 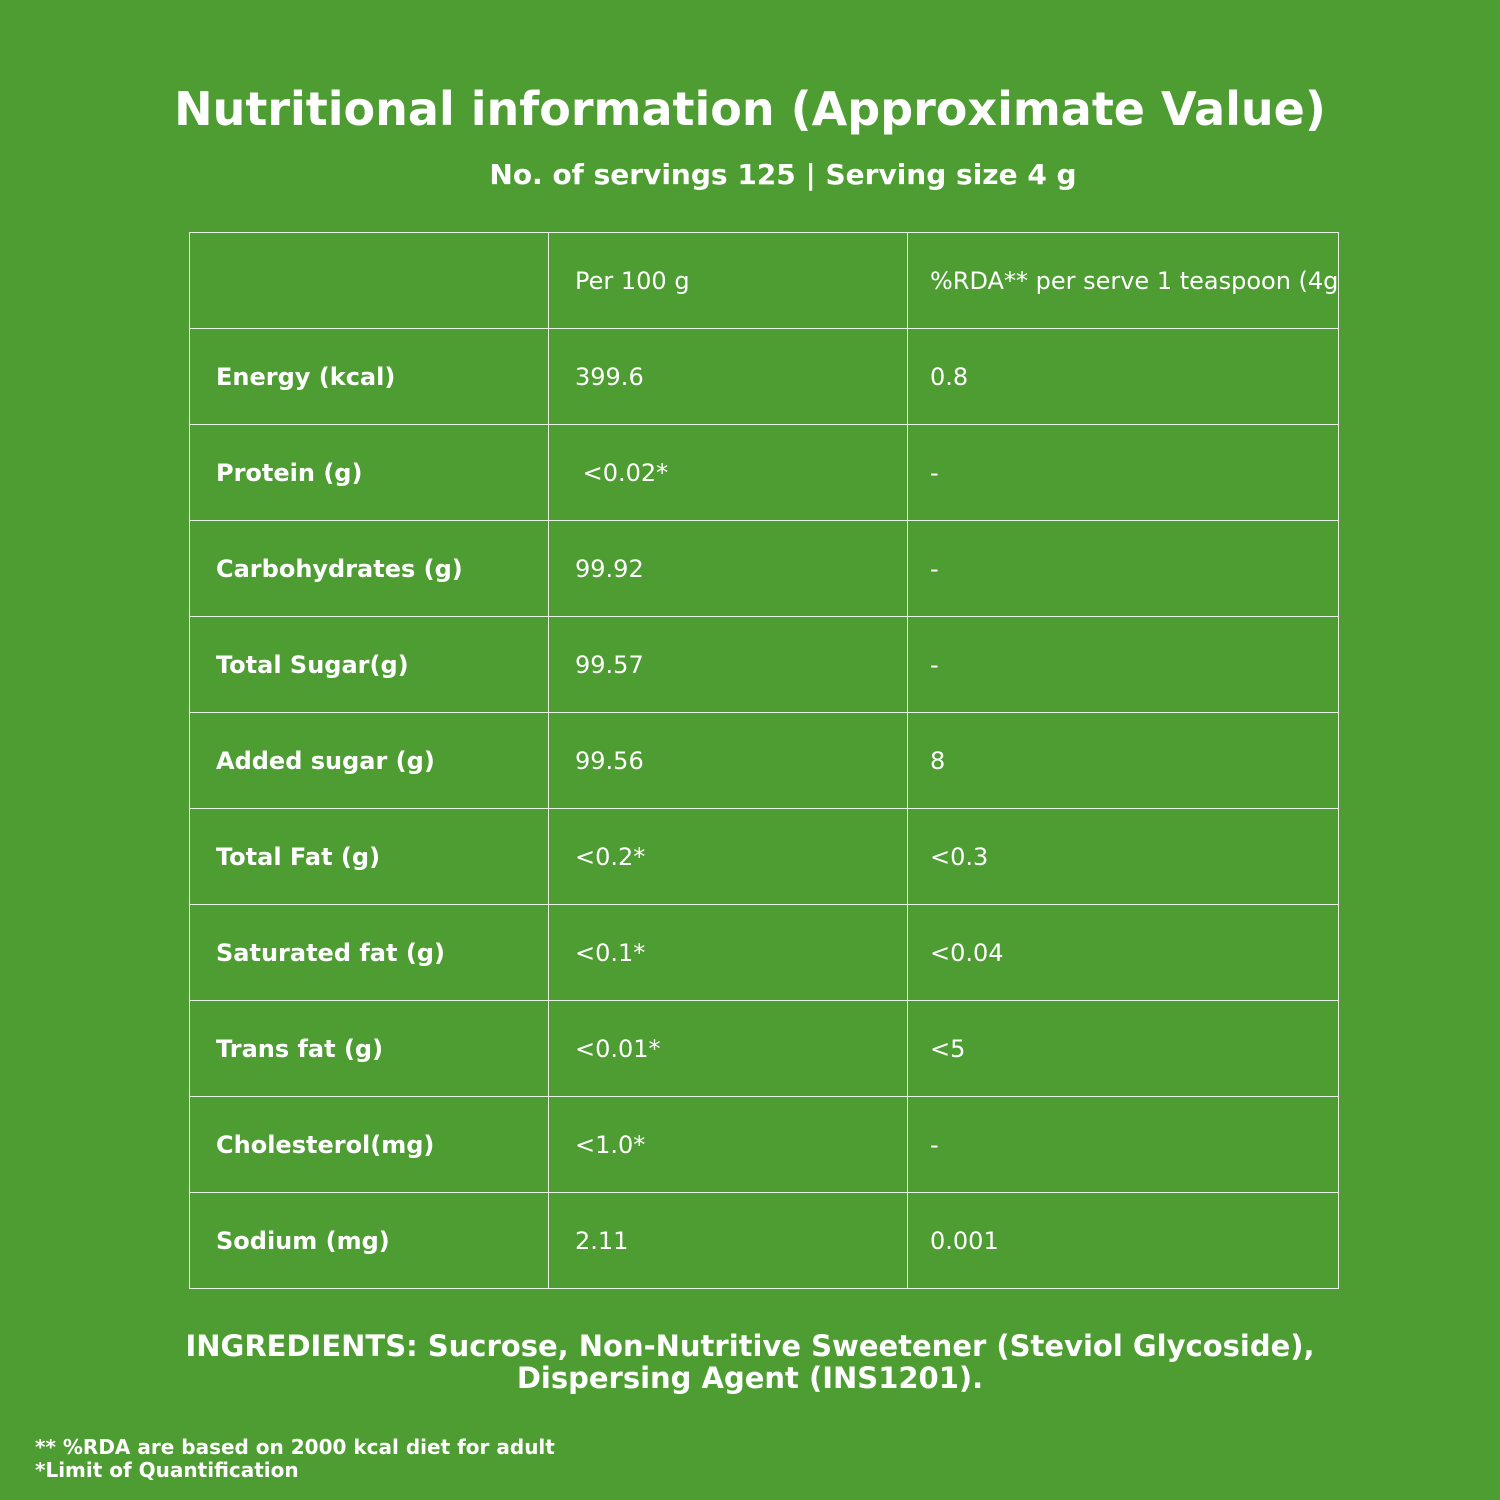 What do you see at coordinates (750, 1378) in the screenshot?
I see `ingredients-line: Dispersing Agent (INS1201).` at bounding box center [750, 1378].